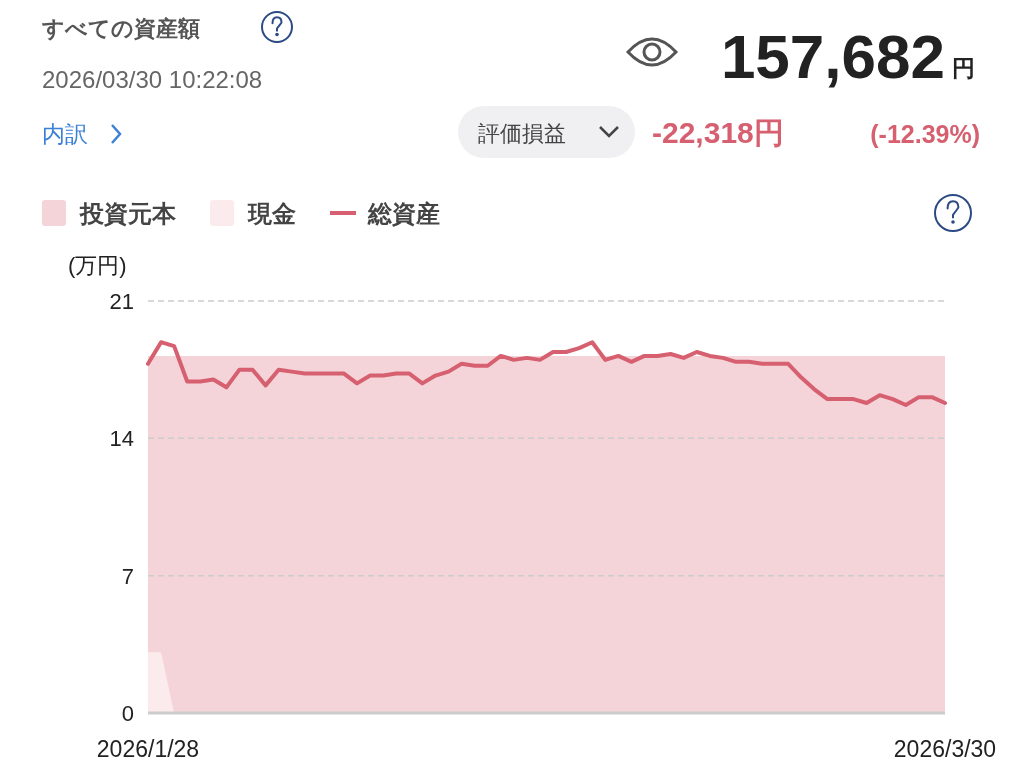 The image size is (1024, 773). What do you see at coordinates (945, 749) in the screenshot?
I see `x-tick-label: 2026/3/30` at bounding box center [945, 749].